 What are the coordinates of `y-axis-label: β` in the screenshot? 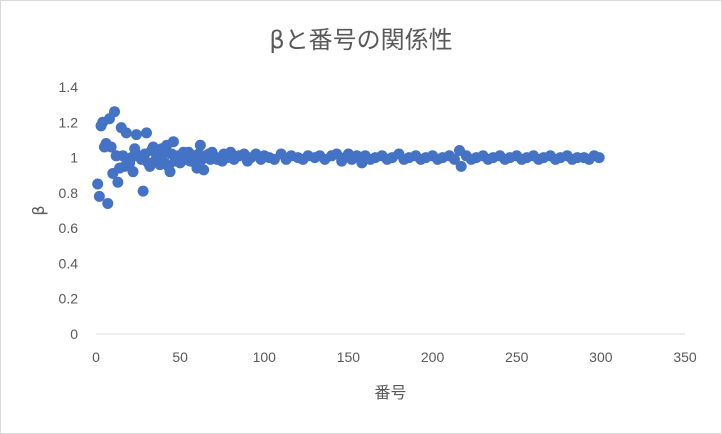 It's located at (38, 210).